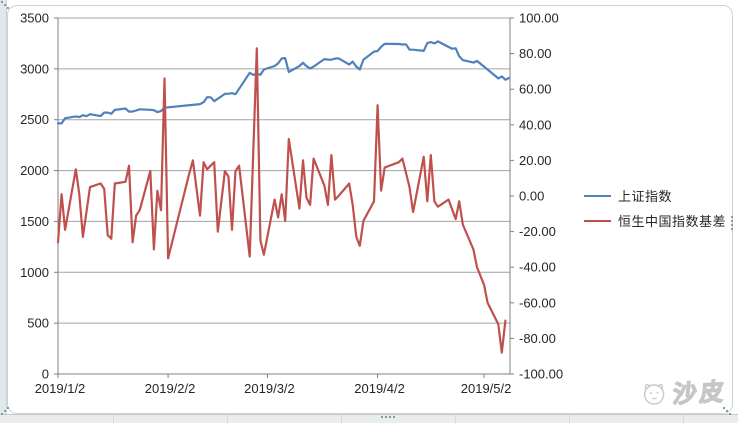 The height and width of the screenshot is (423, 738). Describe the element at coordinates (34, 221) in the screenshot. I see `left-axis-tick-label: 1500` at that location.